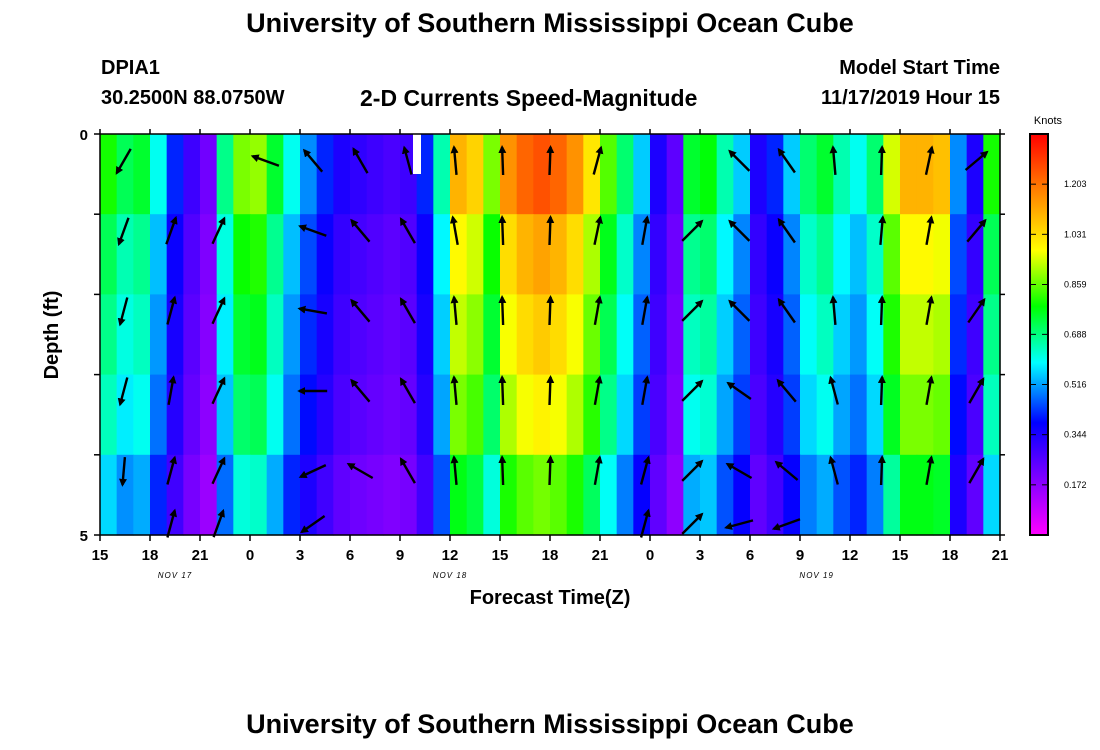  Describe the element at coordinates (84, 536) in the screenshot. I see `y-tick-label: 5` at that location.